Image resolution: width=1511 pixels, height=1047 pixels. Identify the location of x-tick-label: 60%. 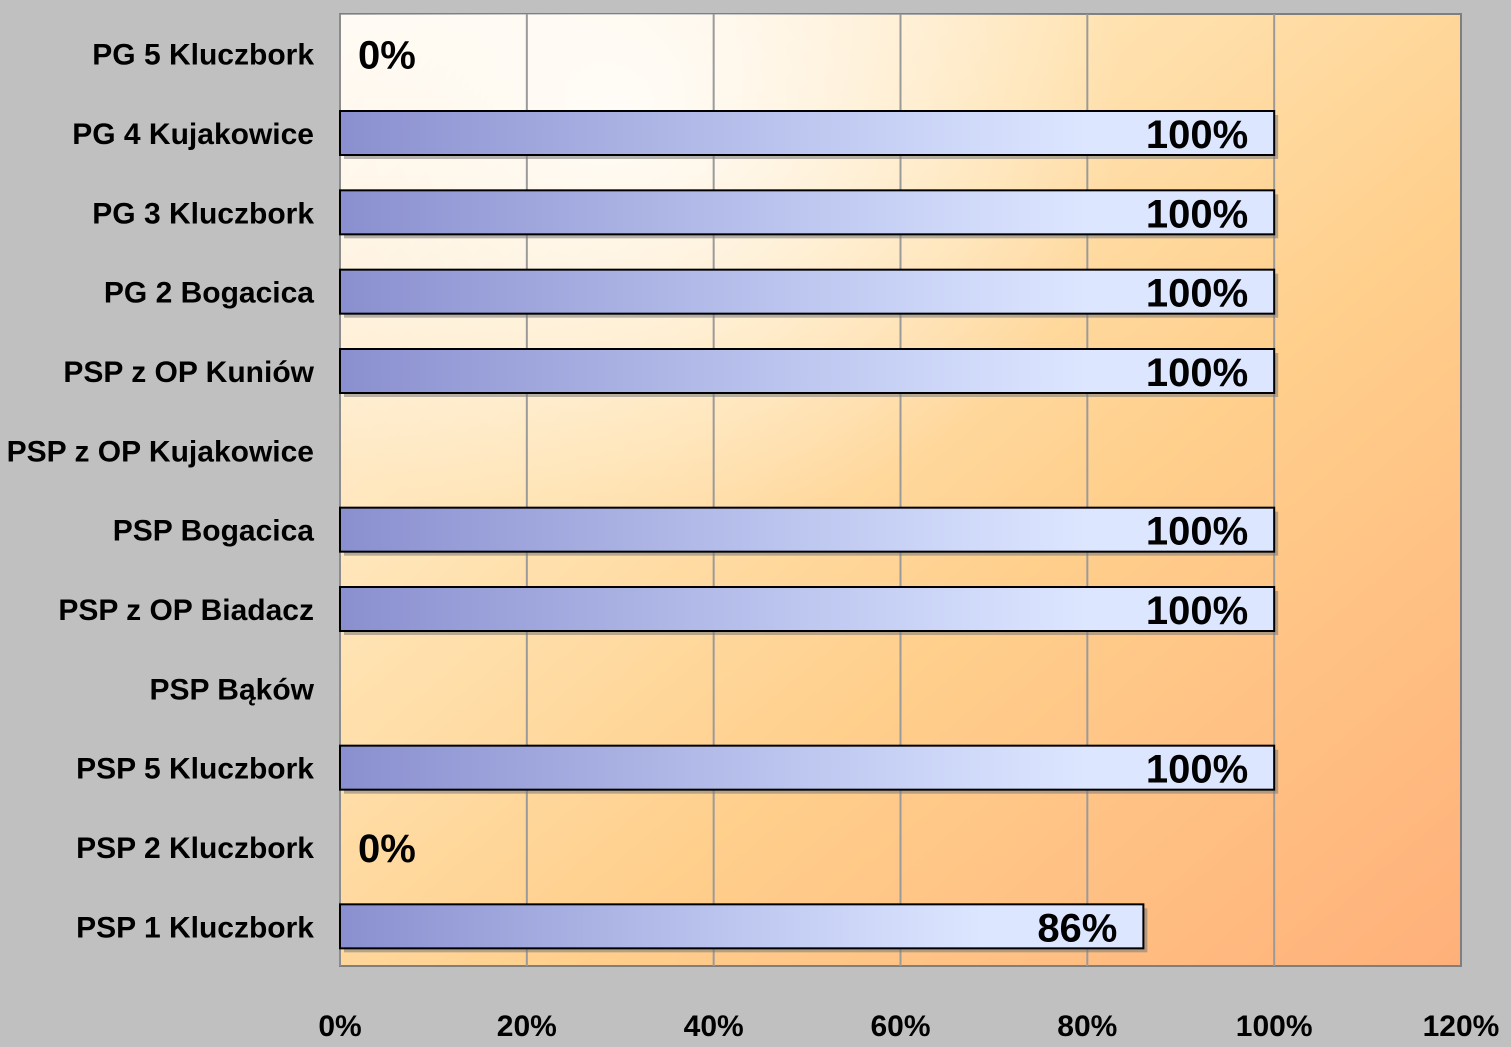
(900, 1026).